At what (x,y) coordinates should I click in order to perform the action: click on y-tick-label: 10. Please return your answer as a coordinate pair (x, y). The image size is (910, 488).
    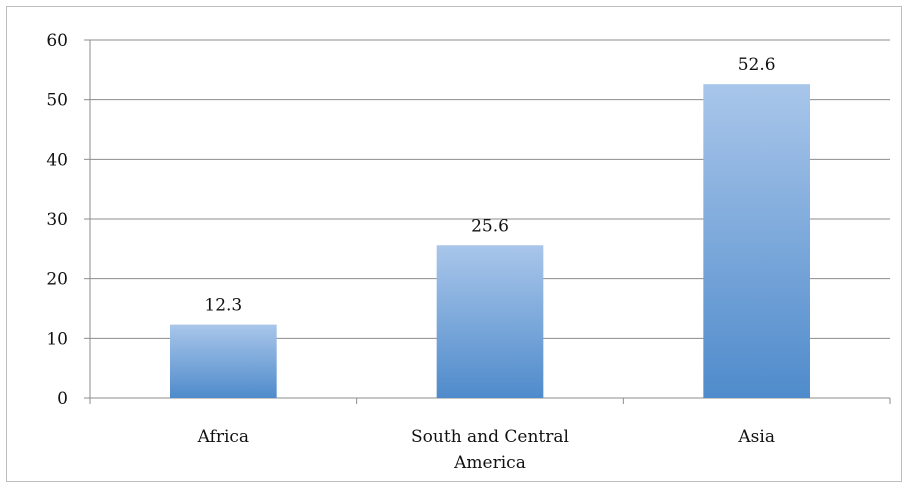
    Looking at the image, I should click on (57, 339).